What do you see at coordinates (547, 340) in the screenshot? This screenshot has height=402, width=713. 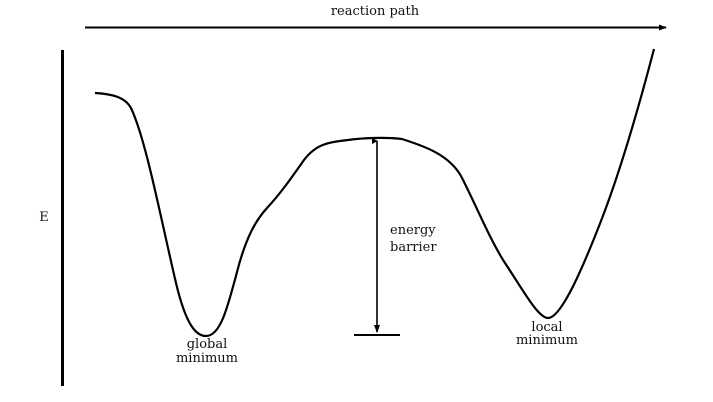 I see `local-minimum-label-line2: minimum` at bounding box center [547, 340].